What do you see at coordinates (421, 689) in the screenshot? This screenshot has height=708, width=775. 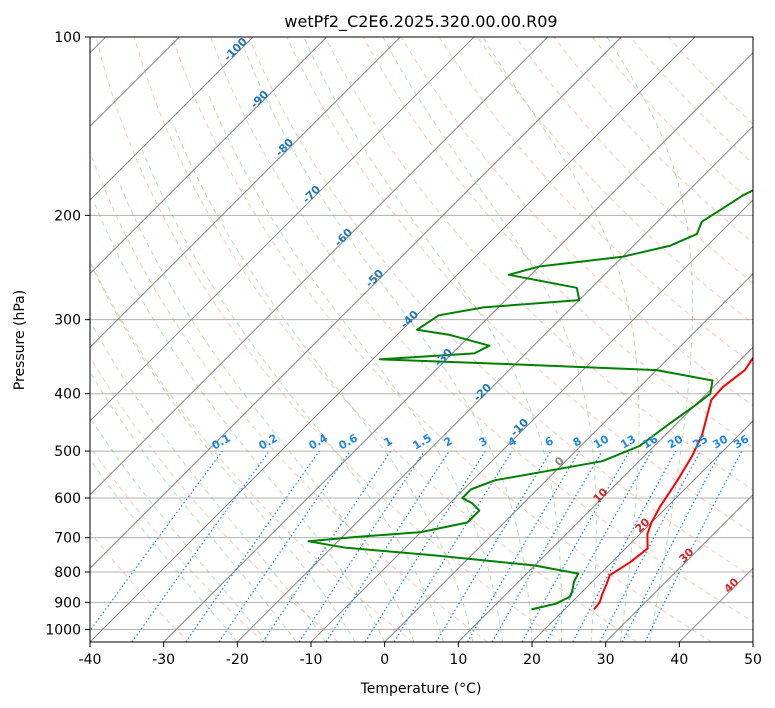 I see `x-axis-label: Temperature (°C)` at bounding box center [421, 689].